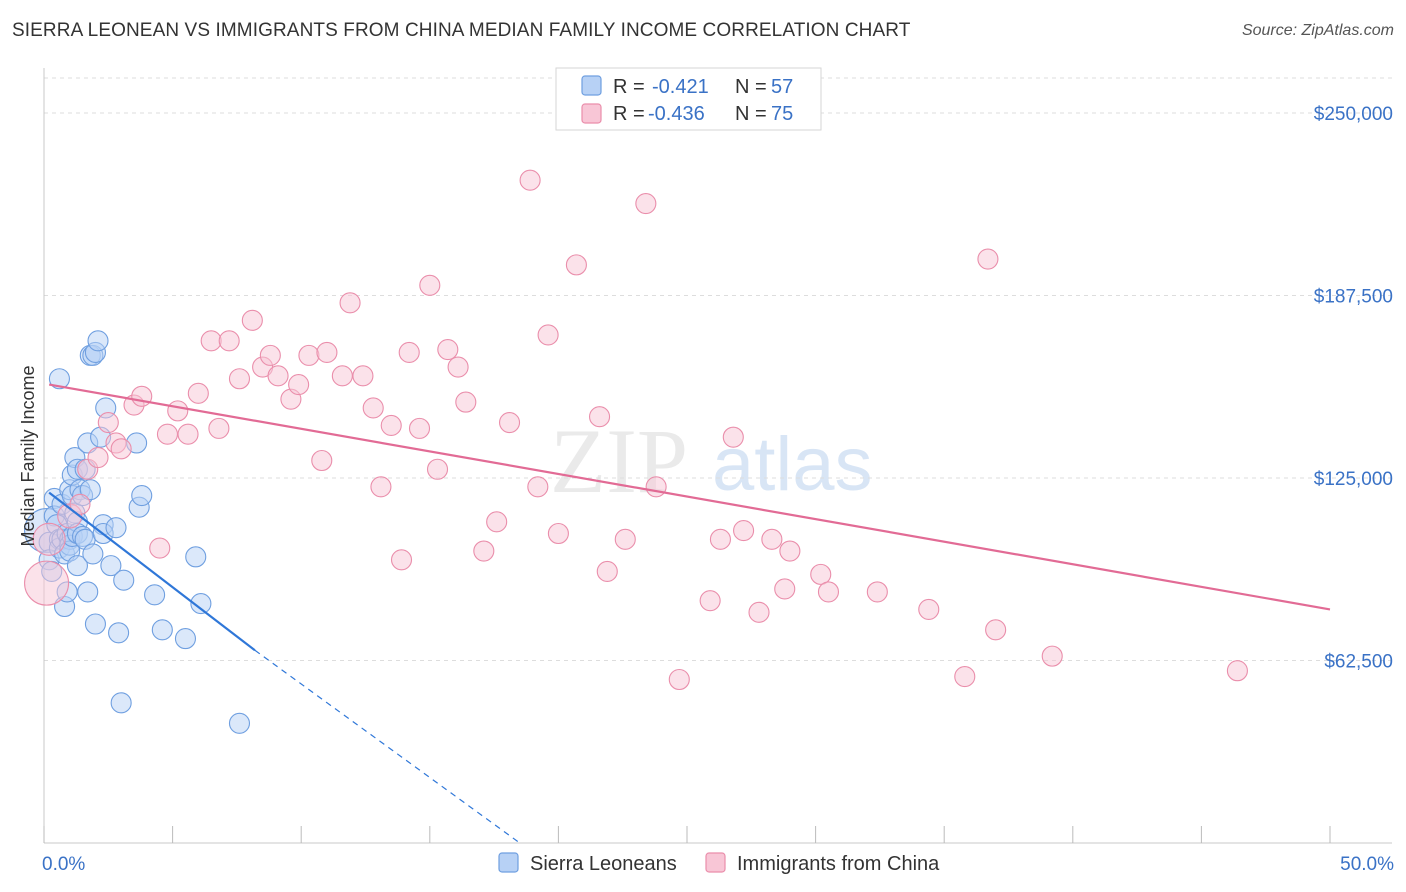  Describe the element at coordinates (1317, 30) in the screenshot. I see `chart-source: Source: ZipAtlas.com` at that location.